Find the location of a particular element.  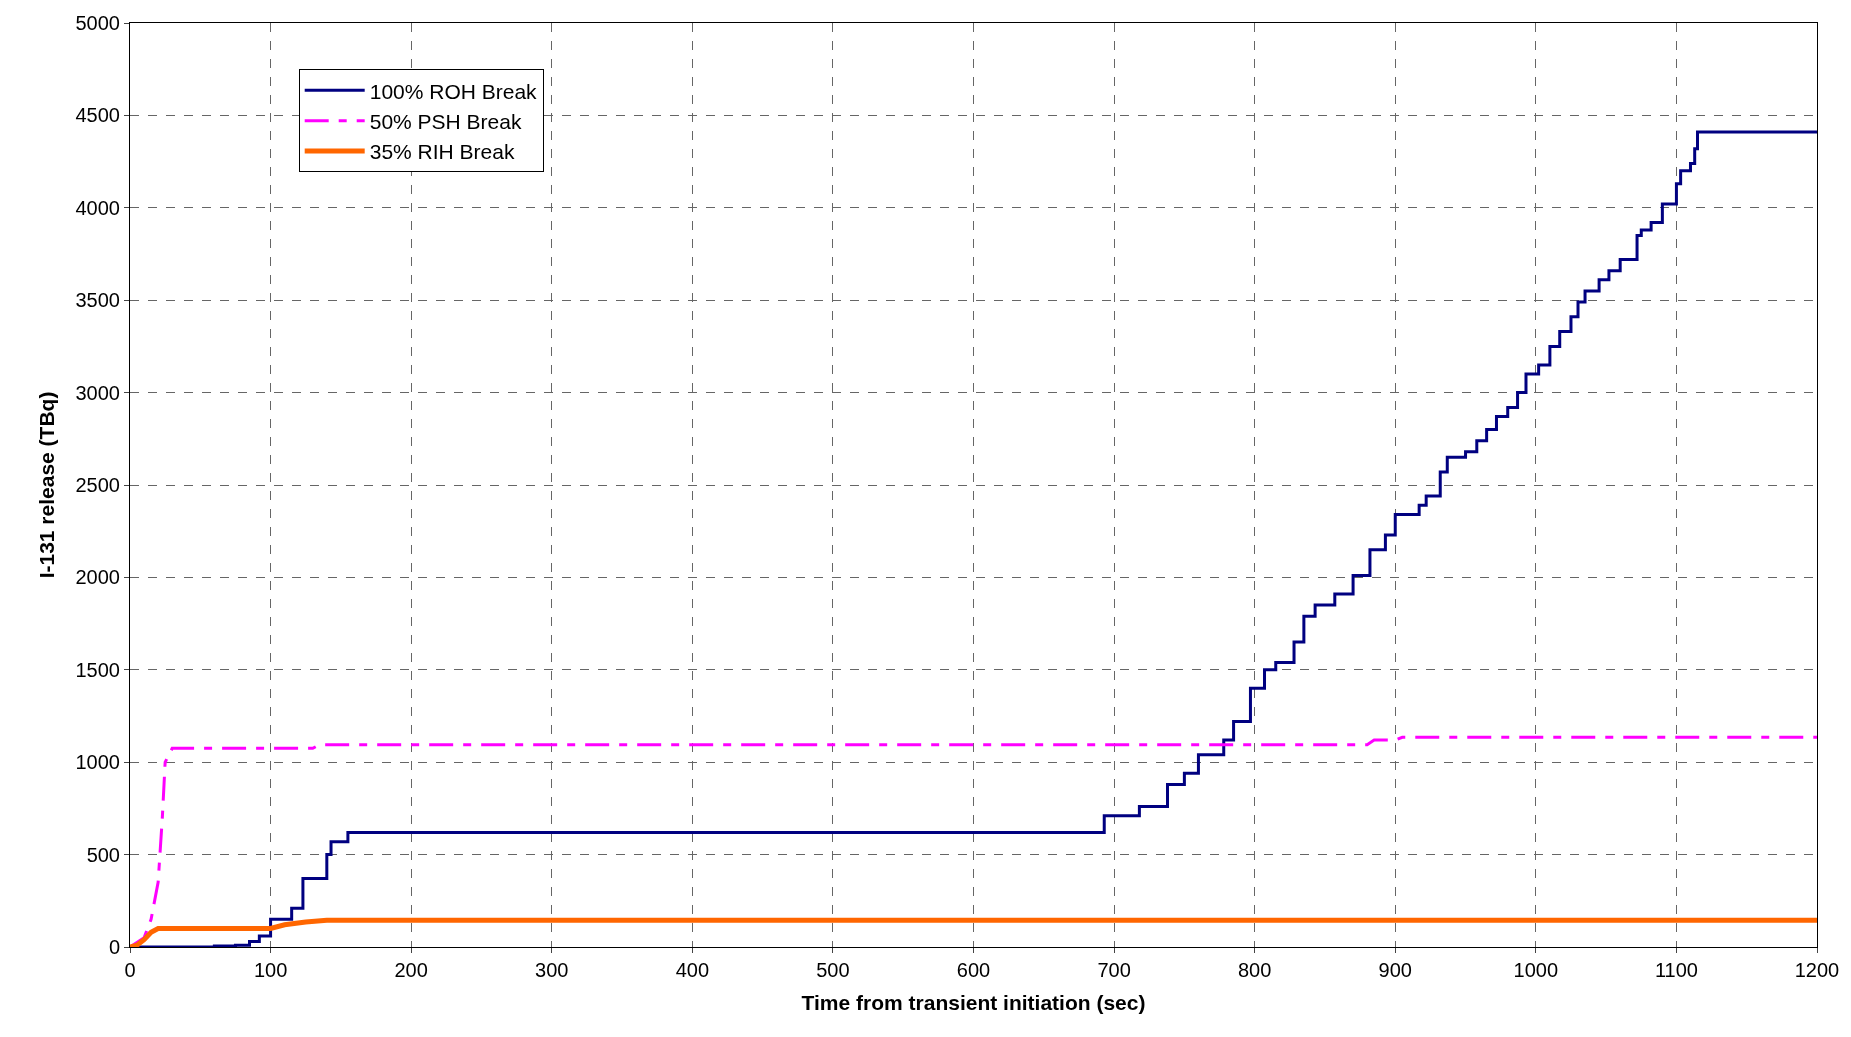

legend-label: 50% PSH Break is located at coordinates (445, 121).